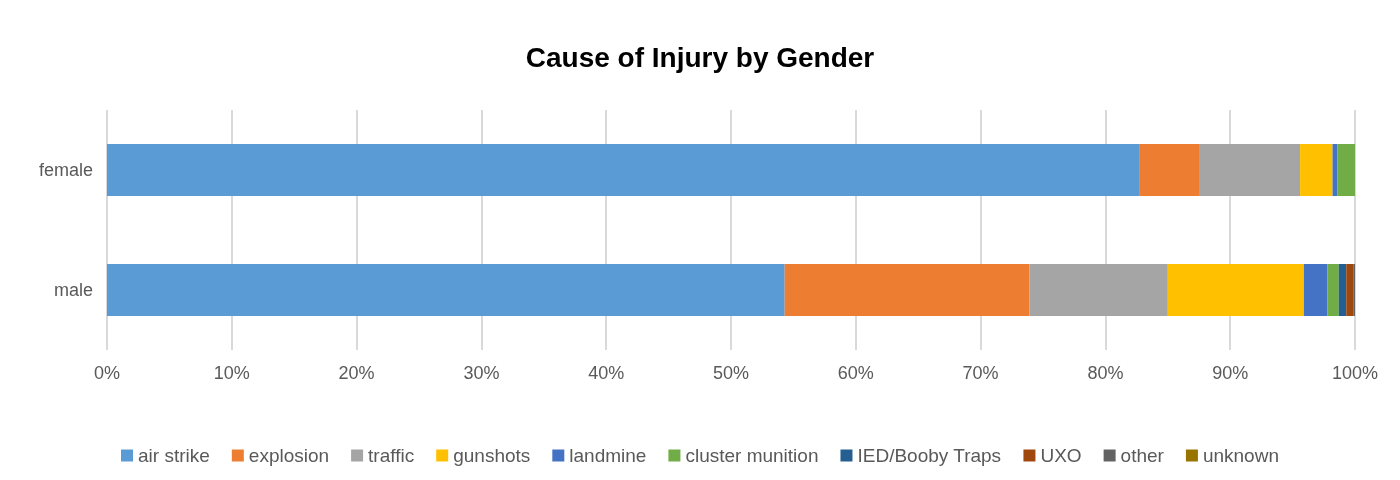 The width and height of the screenshot is (1400, 480). What do you see at coordinates (980, 373) in the screenshot?
I see `x-tick-label: 70%` at bounding box center [980, 373].